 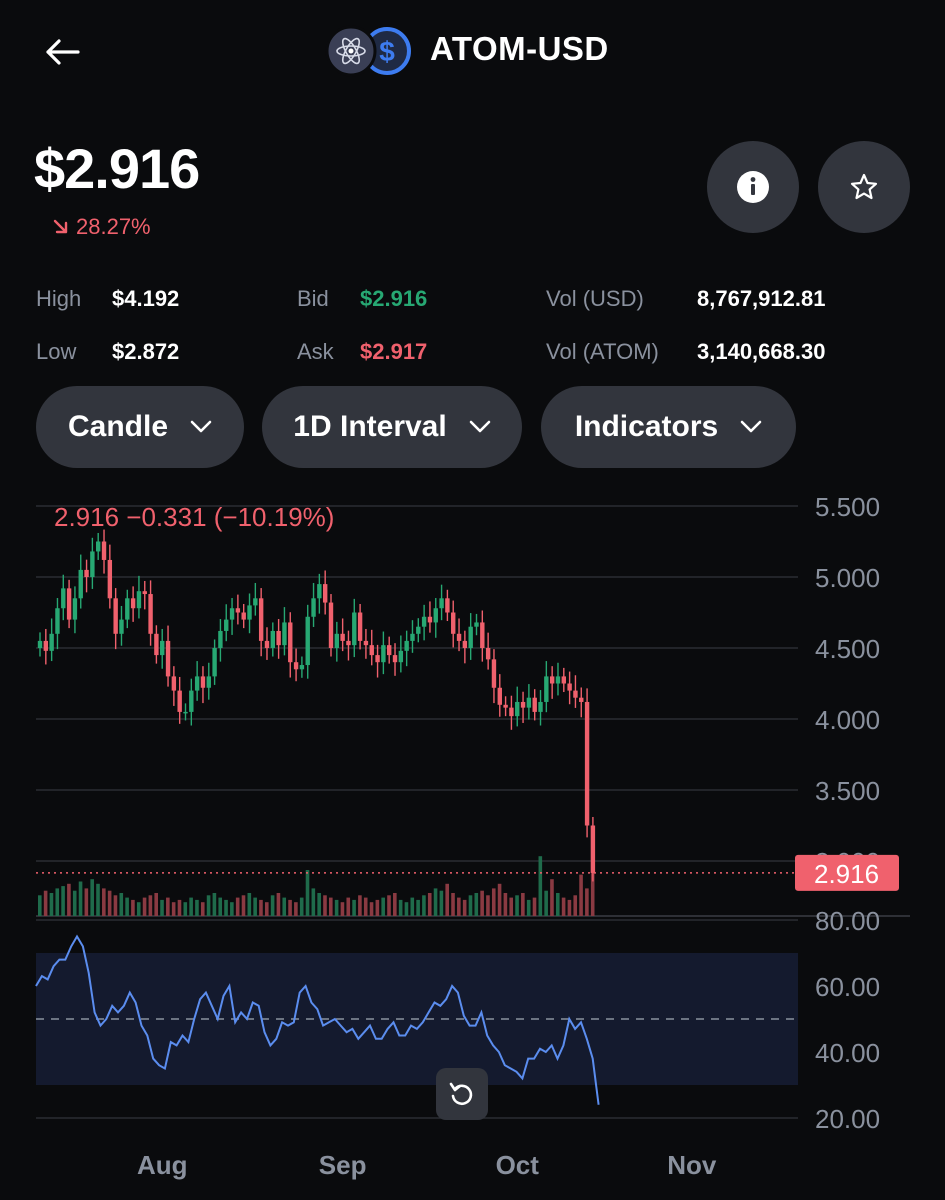 I want to click on favorite-button, so click(x=864, y=187).